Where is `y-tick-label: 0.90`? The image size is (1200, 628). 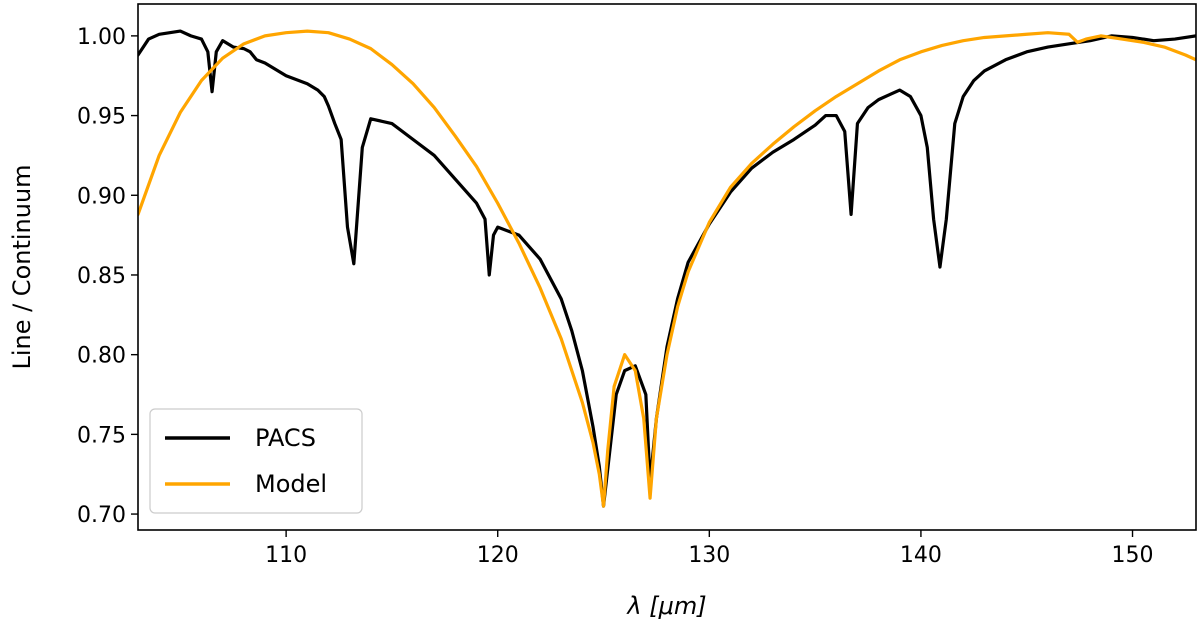
y-tick-label: 0.90 is located at coordinates (101, 196).